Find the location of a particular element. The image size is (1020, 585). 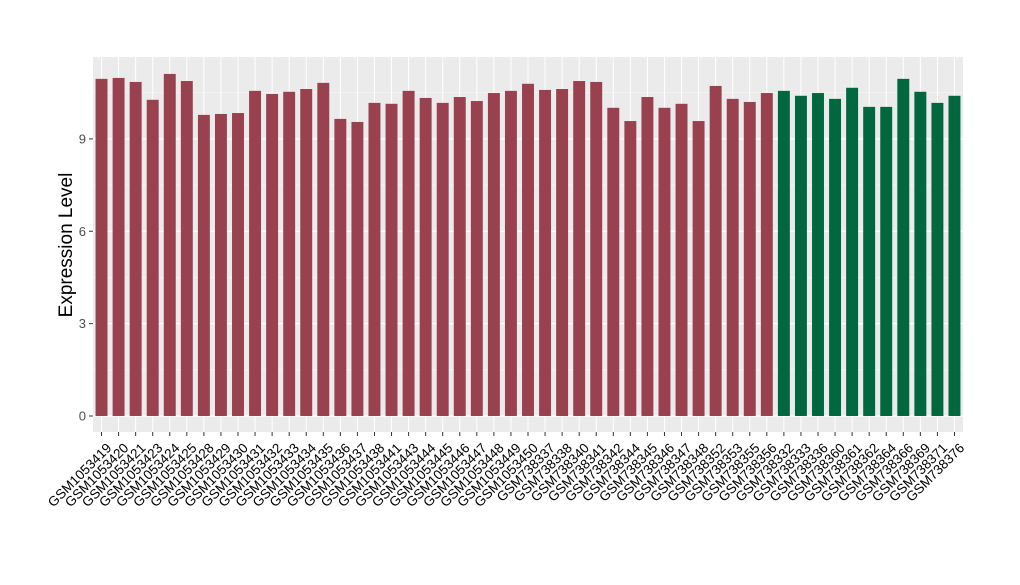

y-tick-label: 3 is located at coordinates (82, 323).